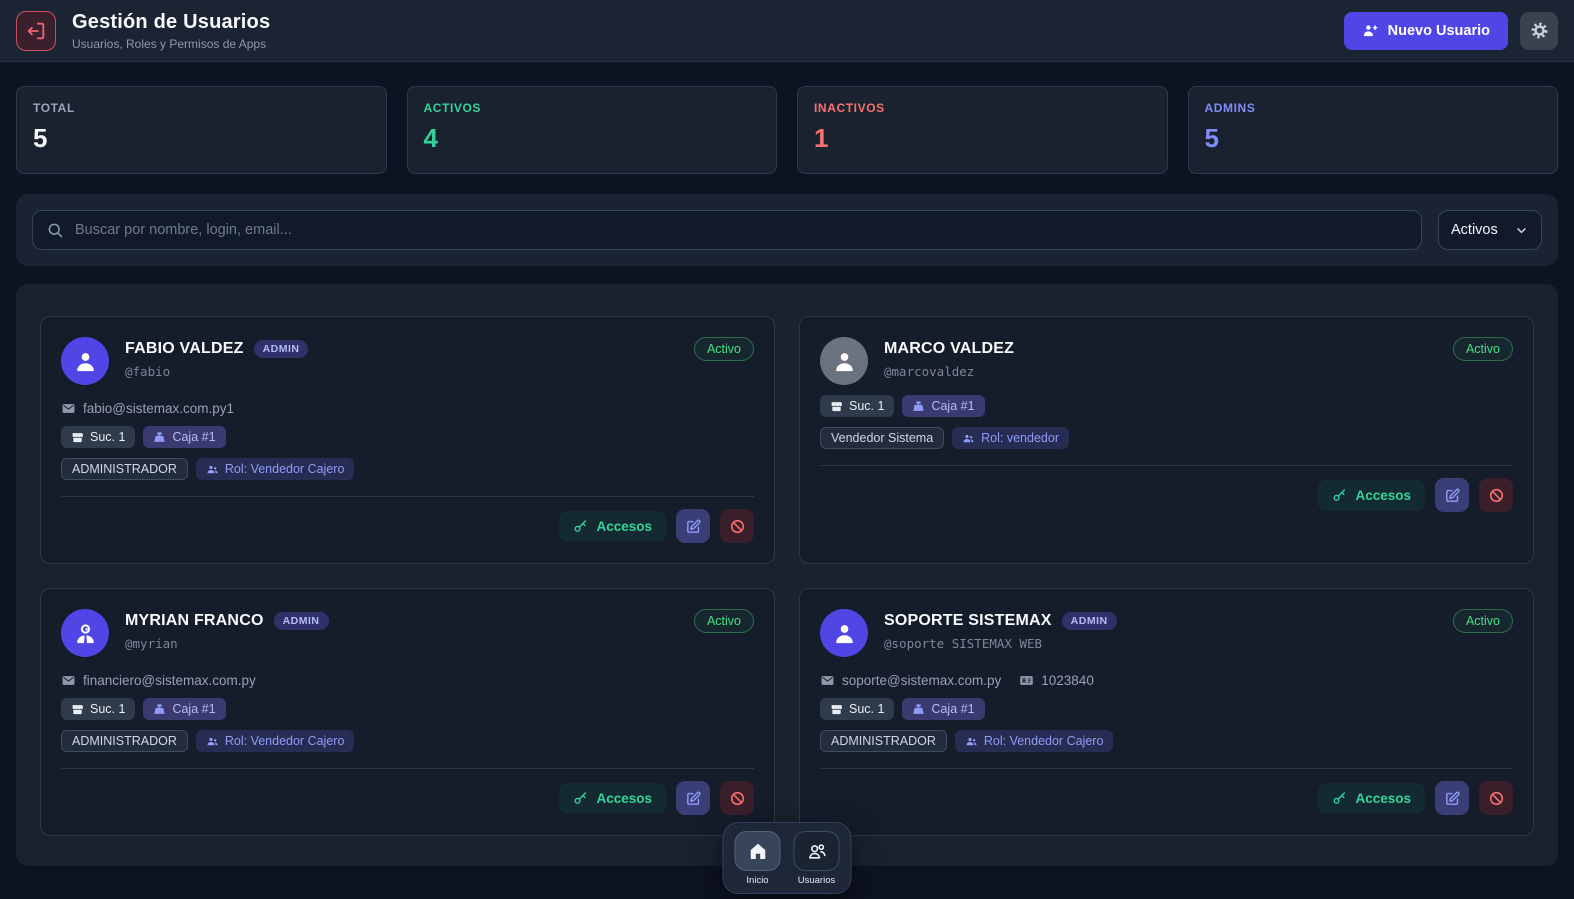 The image size is (1574, 899). I want to click on nav-item-inicio: Inicio, so click(757, 858).